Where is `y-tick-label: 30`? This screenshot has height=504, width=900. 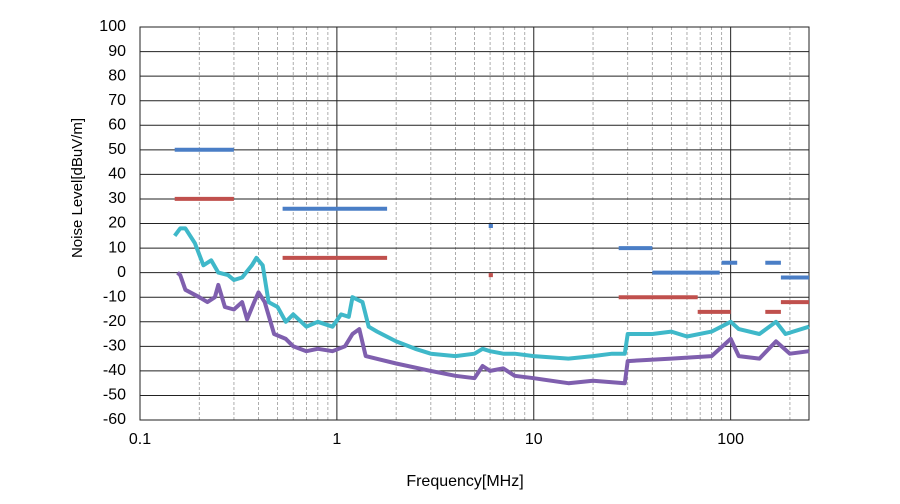
y-tick-label: 30 is located at coordinates (117, 198).